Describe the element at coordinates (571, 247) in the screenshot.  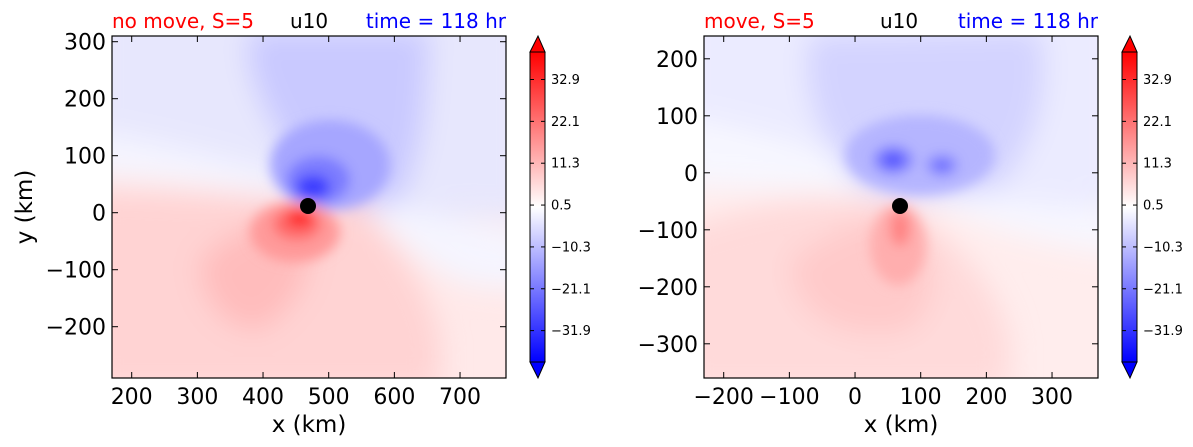
I see `left-colorbar-tick-label: −10.3` at that location.